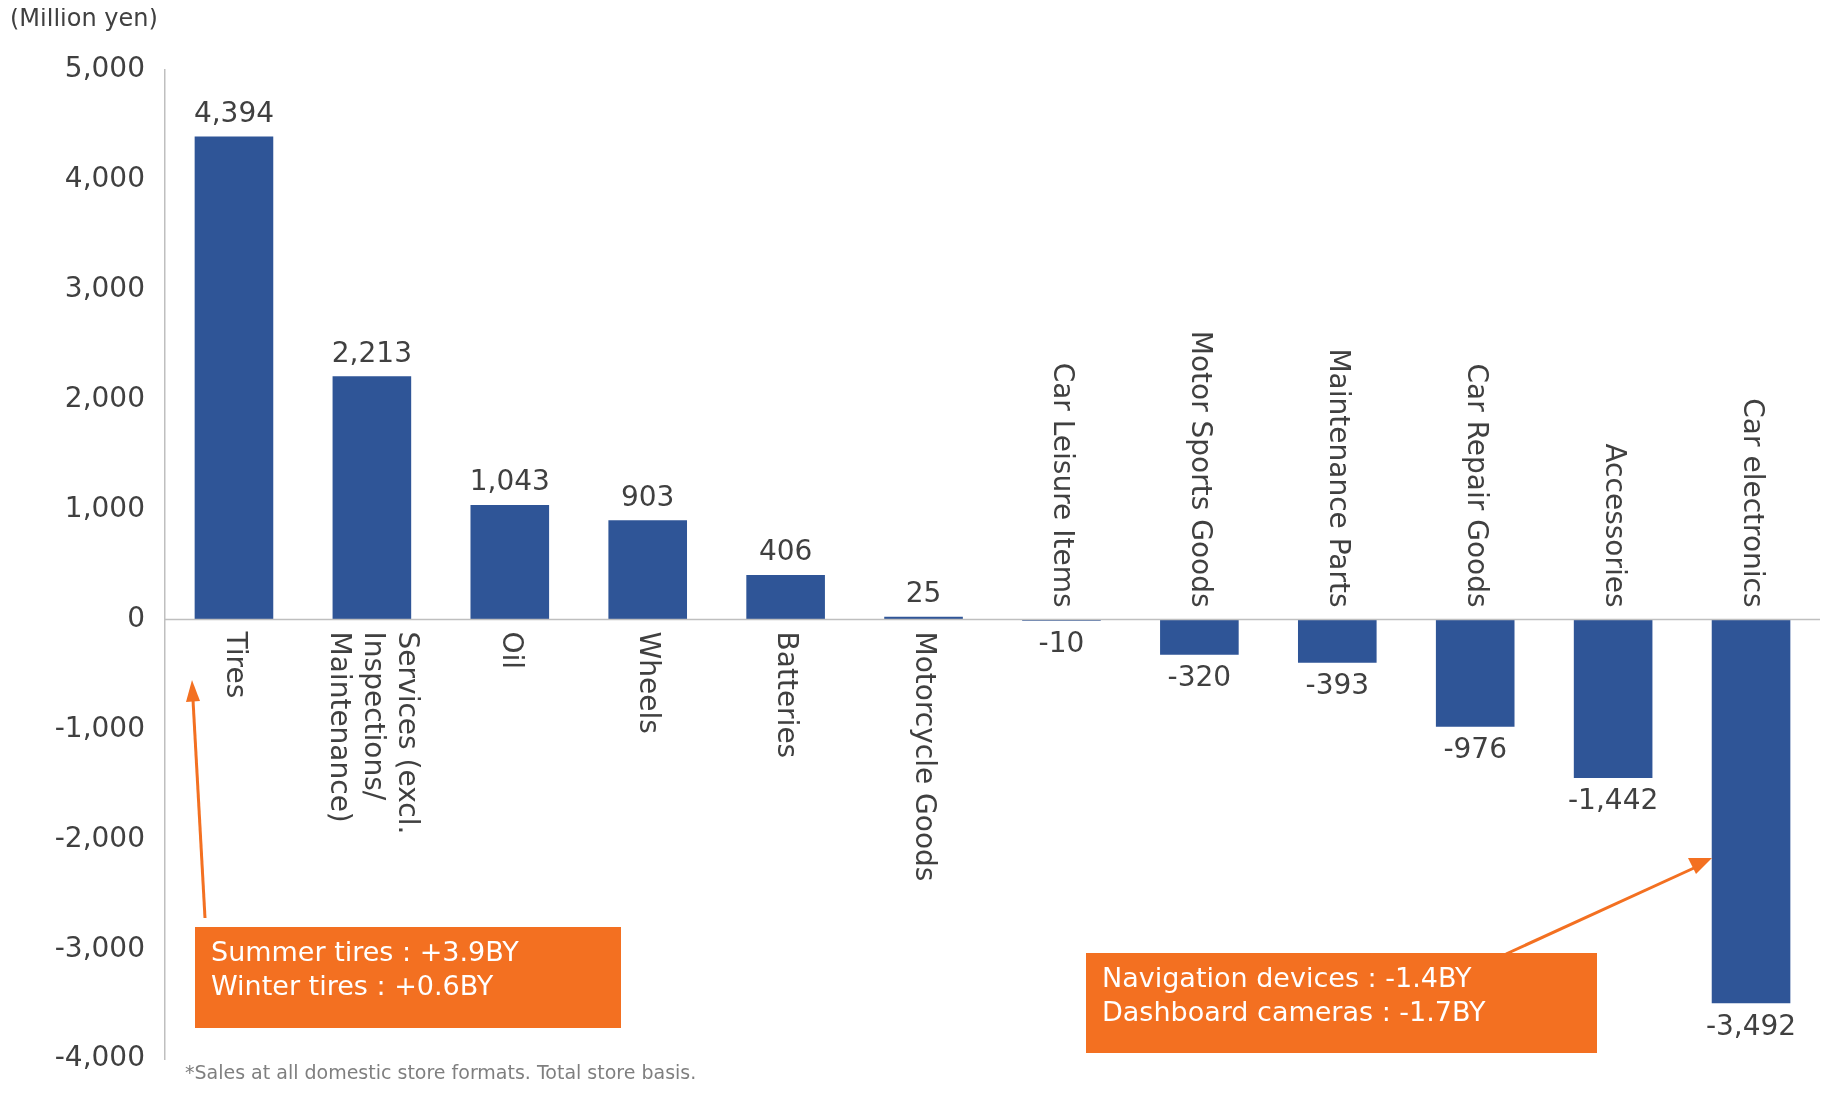 This screenshot has height=1096, width=1841. I want to click on x-tick-label: Car Repair Goods, so click(1477, 485).